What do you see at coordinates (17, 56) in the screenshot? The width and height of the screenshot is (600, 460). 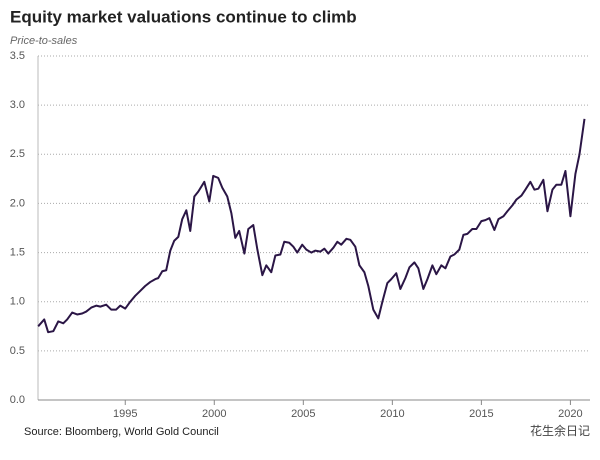 I see `y-tick-label: 3.5` at bounding box center [17, 56].